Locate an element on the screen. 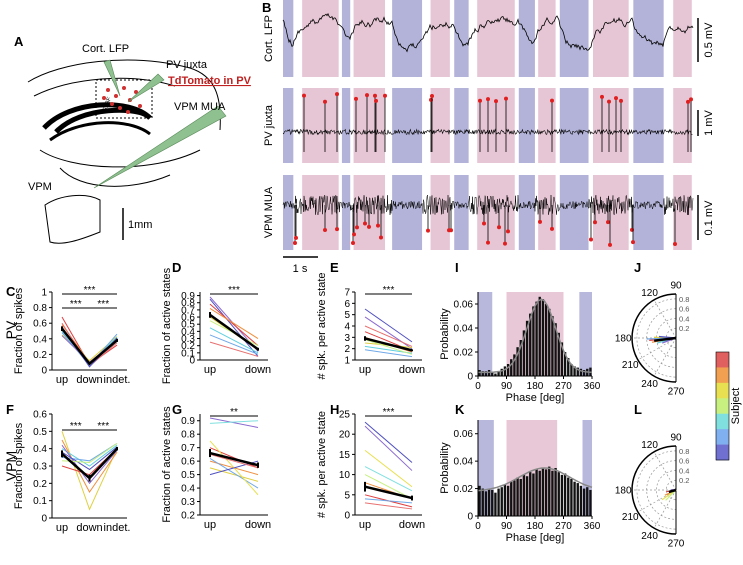  trace-label: PV juxta is located at coordinates (269, 125).